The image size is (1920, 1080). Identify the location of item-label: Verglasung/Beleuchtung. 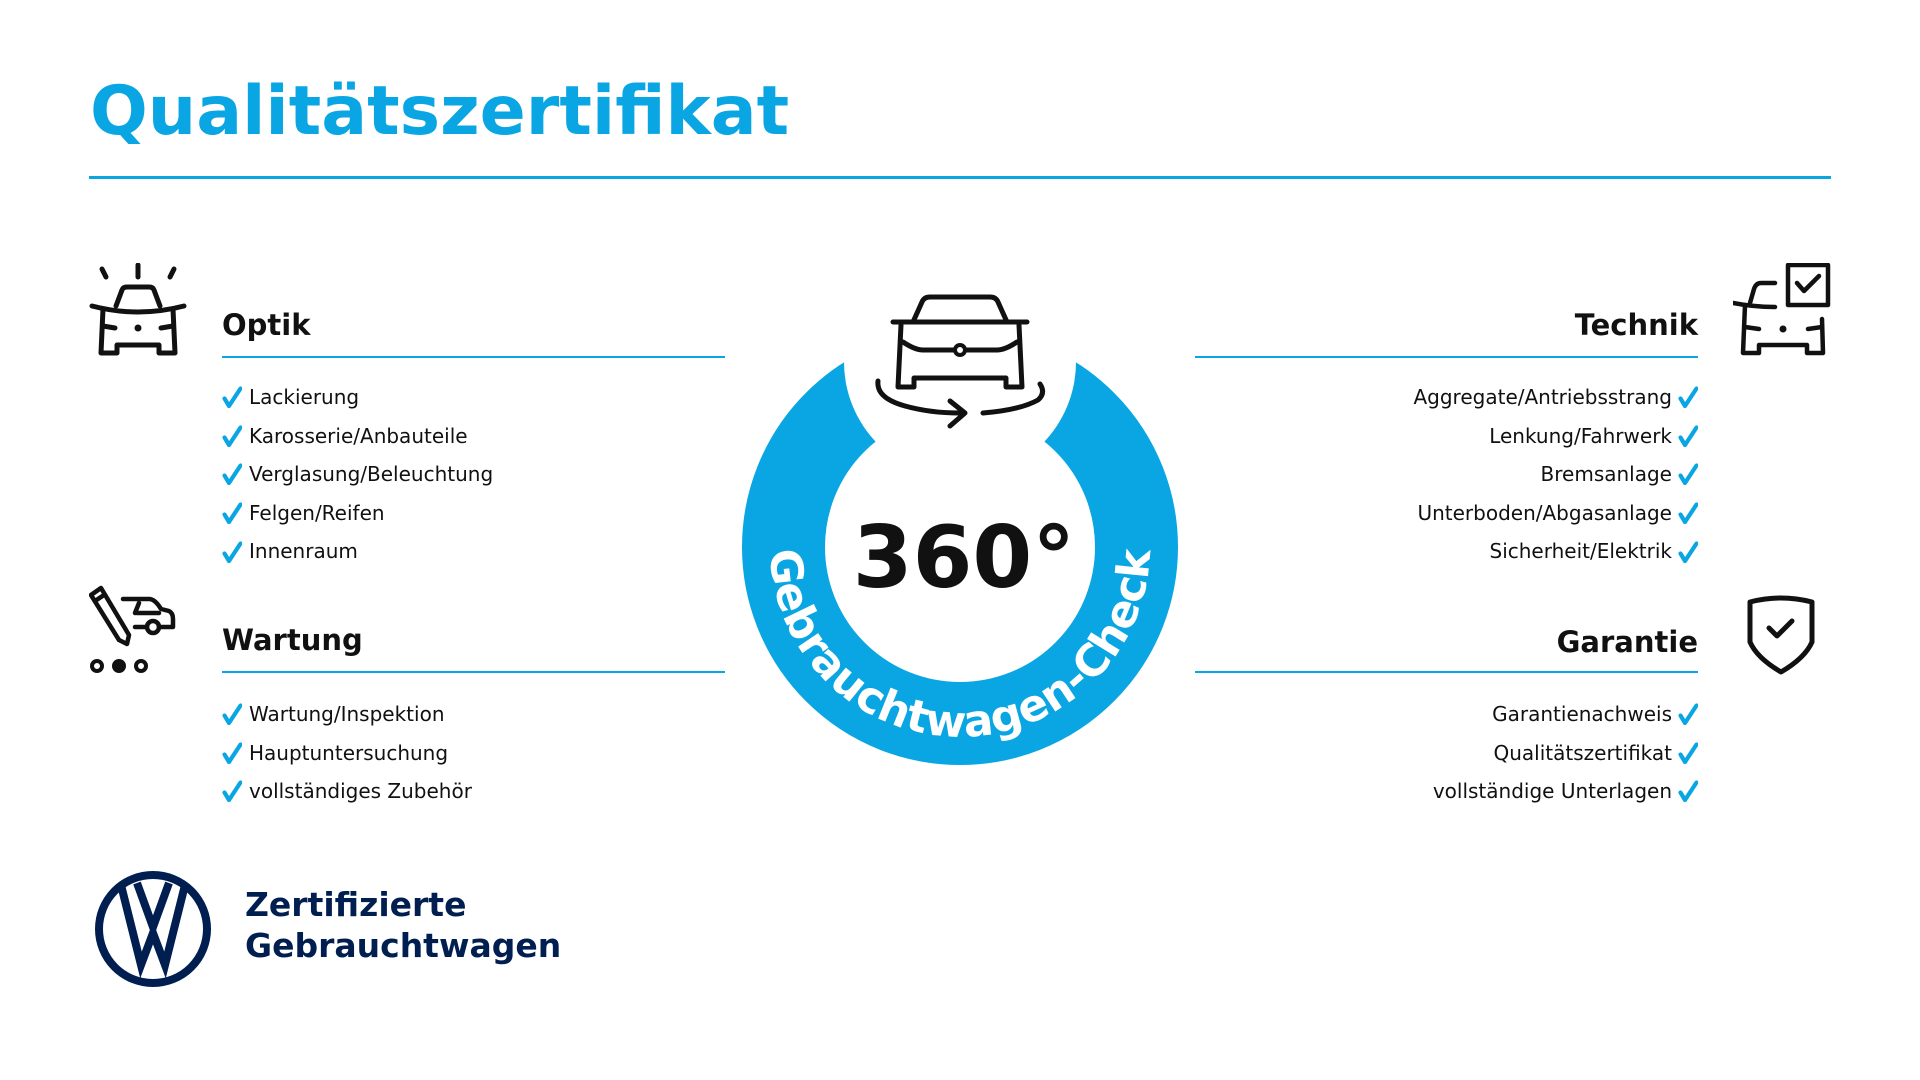
(371, 474).